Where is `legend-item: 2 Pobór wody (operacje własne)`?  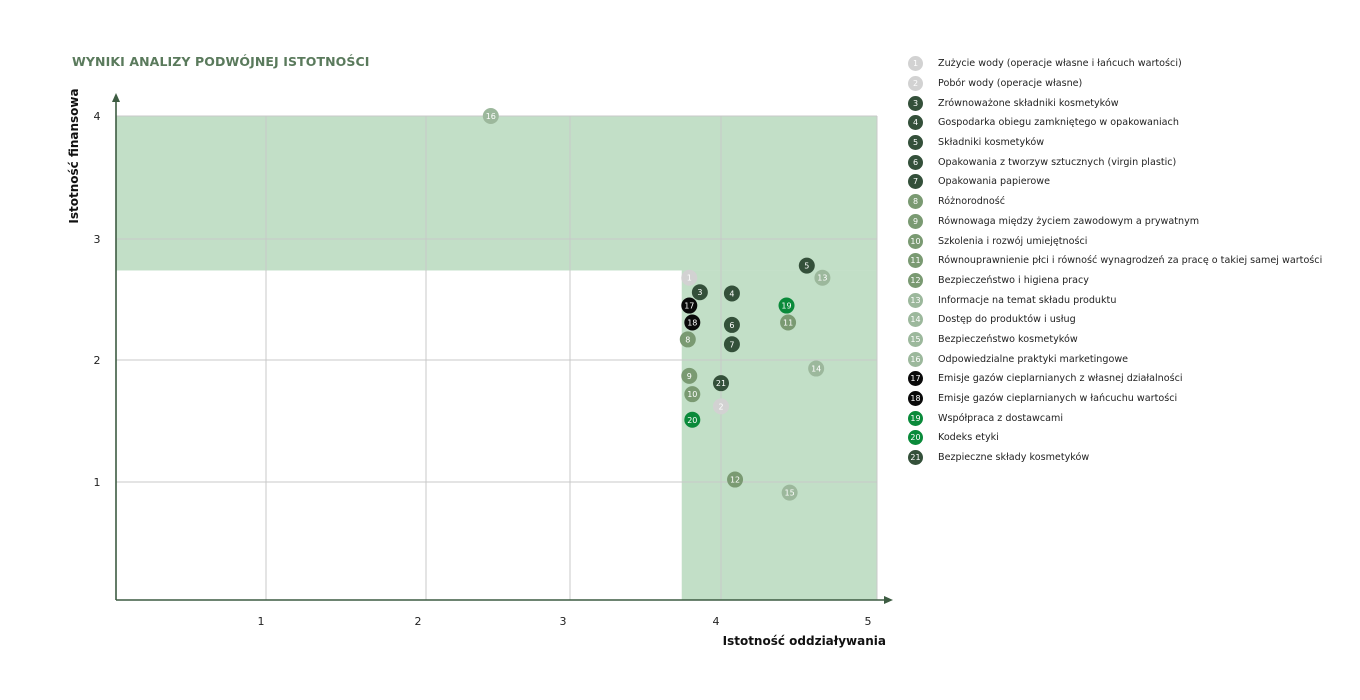 legend-item: 2 Pobór wody (operacje własne) is located at coordinates (1115, 84).